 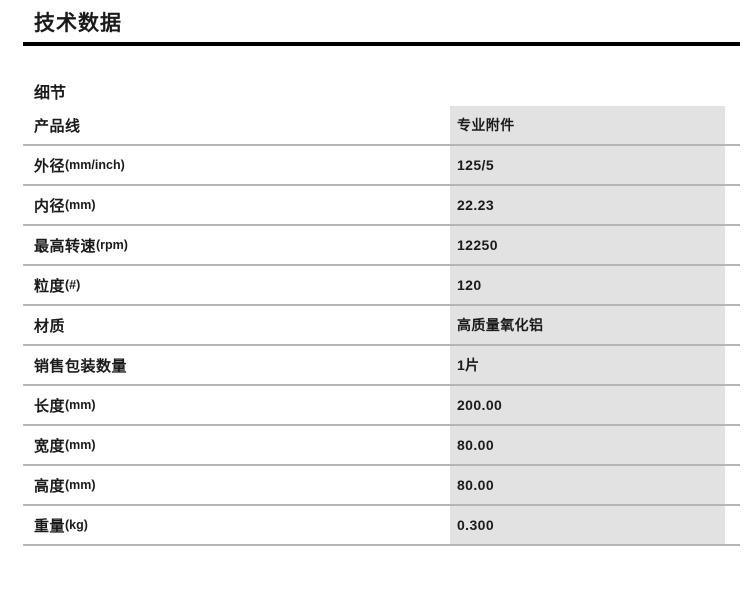 What do you see at coordinates (50, 286) in the screenshot?
I see `spec-label: 粒度` at bounding box center [50, 286].